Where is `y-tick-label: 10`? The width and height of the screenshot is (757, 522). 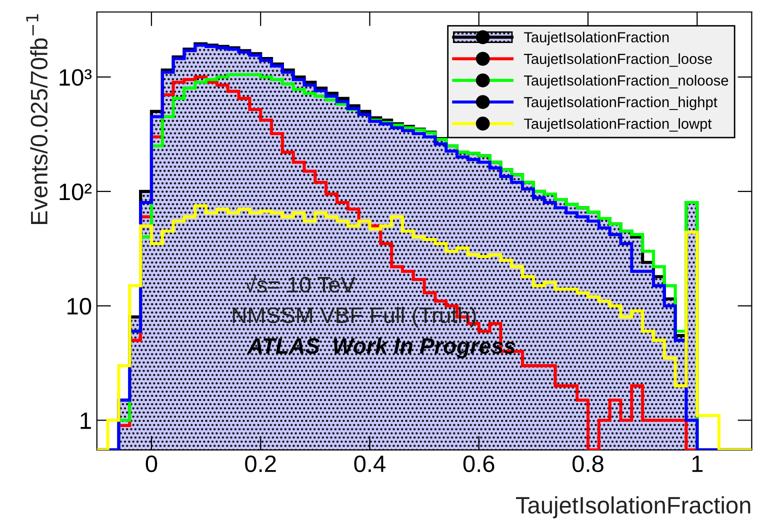 y-tick-label: 10 is located at coordinates (80, 306).